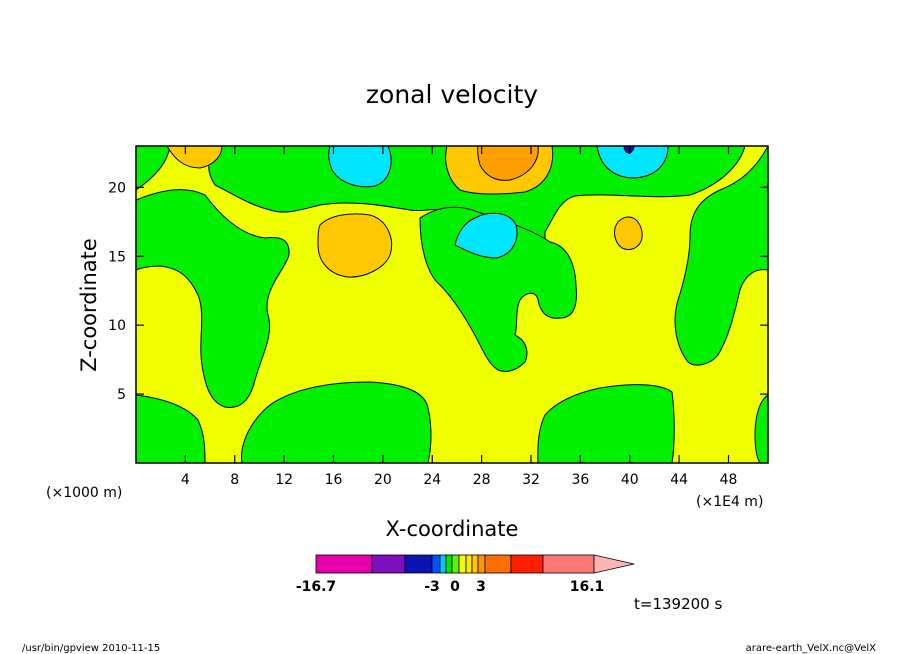  I want to click on y-axis-label: Z-coordinate, so click(89, 305).